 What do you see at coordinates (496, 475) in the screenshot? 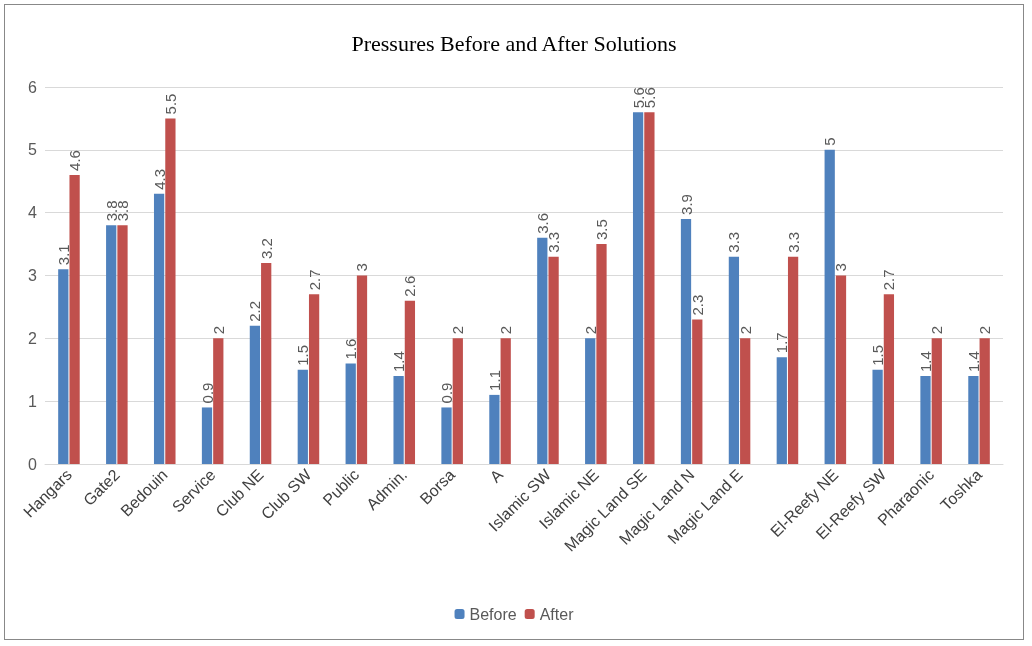
I see `x-tick-label: A` at bounding box center [496, 475].